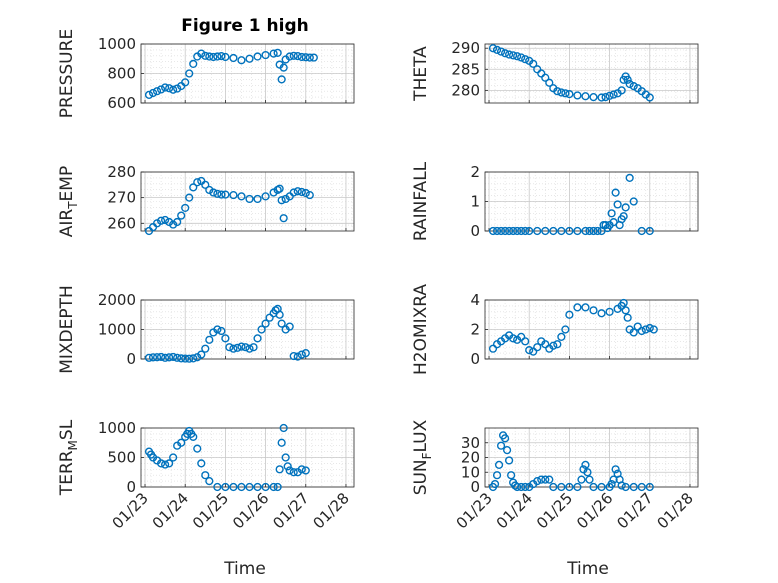 This screenshot has width=778, height=583. Describe the element at coordinates (121, 223) in the screenshot. I see `y-tick-label: 260` at that location.